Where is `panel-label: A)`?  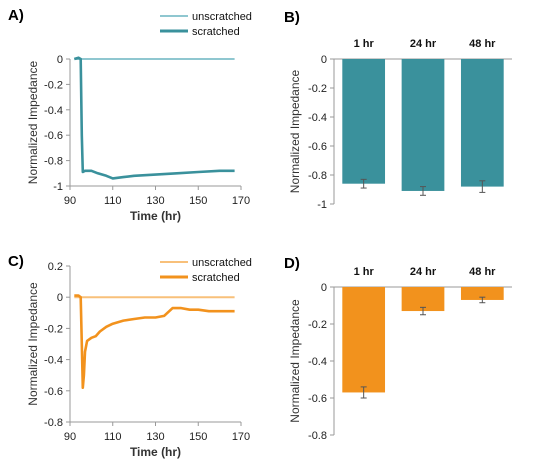 panel-label: A) is located at coordinates (16, 15).